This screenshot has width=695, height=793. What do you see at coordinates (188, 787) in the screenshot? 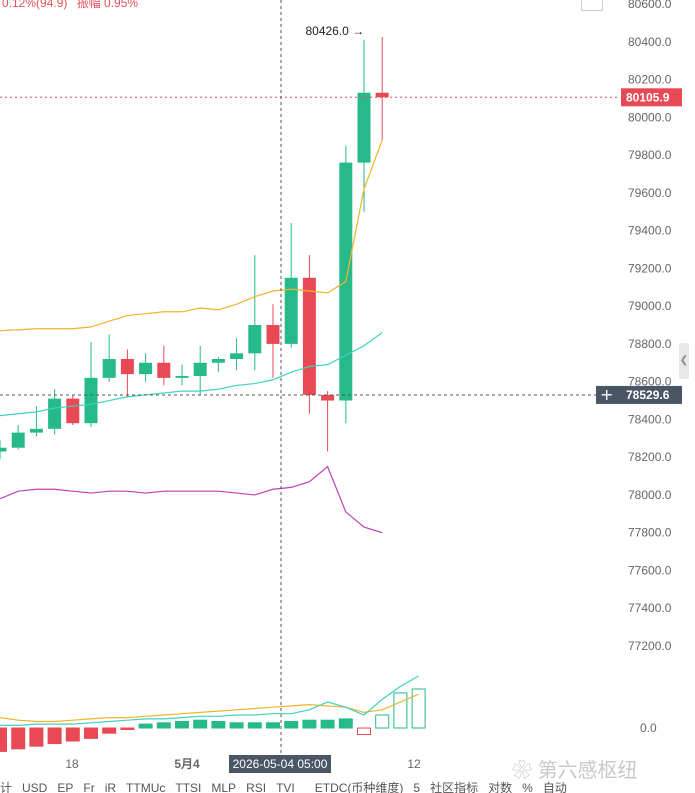
I see `toolbar-item: TTSI` at bounding box center [188, 787].